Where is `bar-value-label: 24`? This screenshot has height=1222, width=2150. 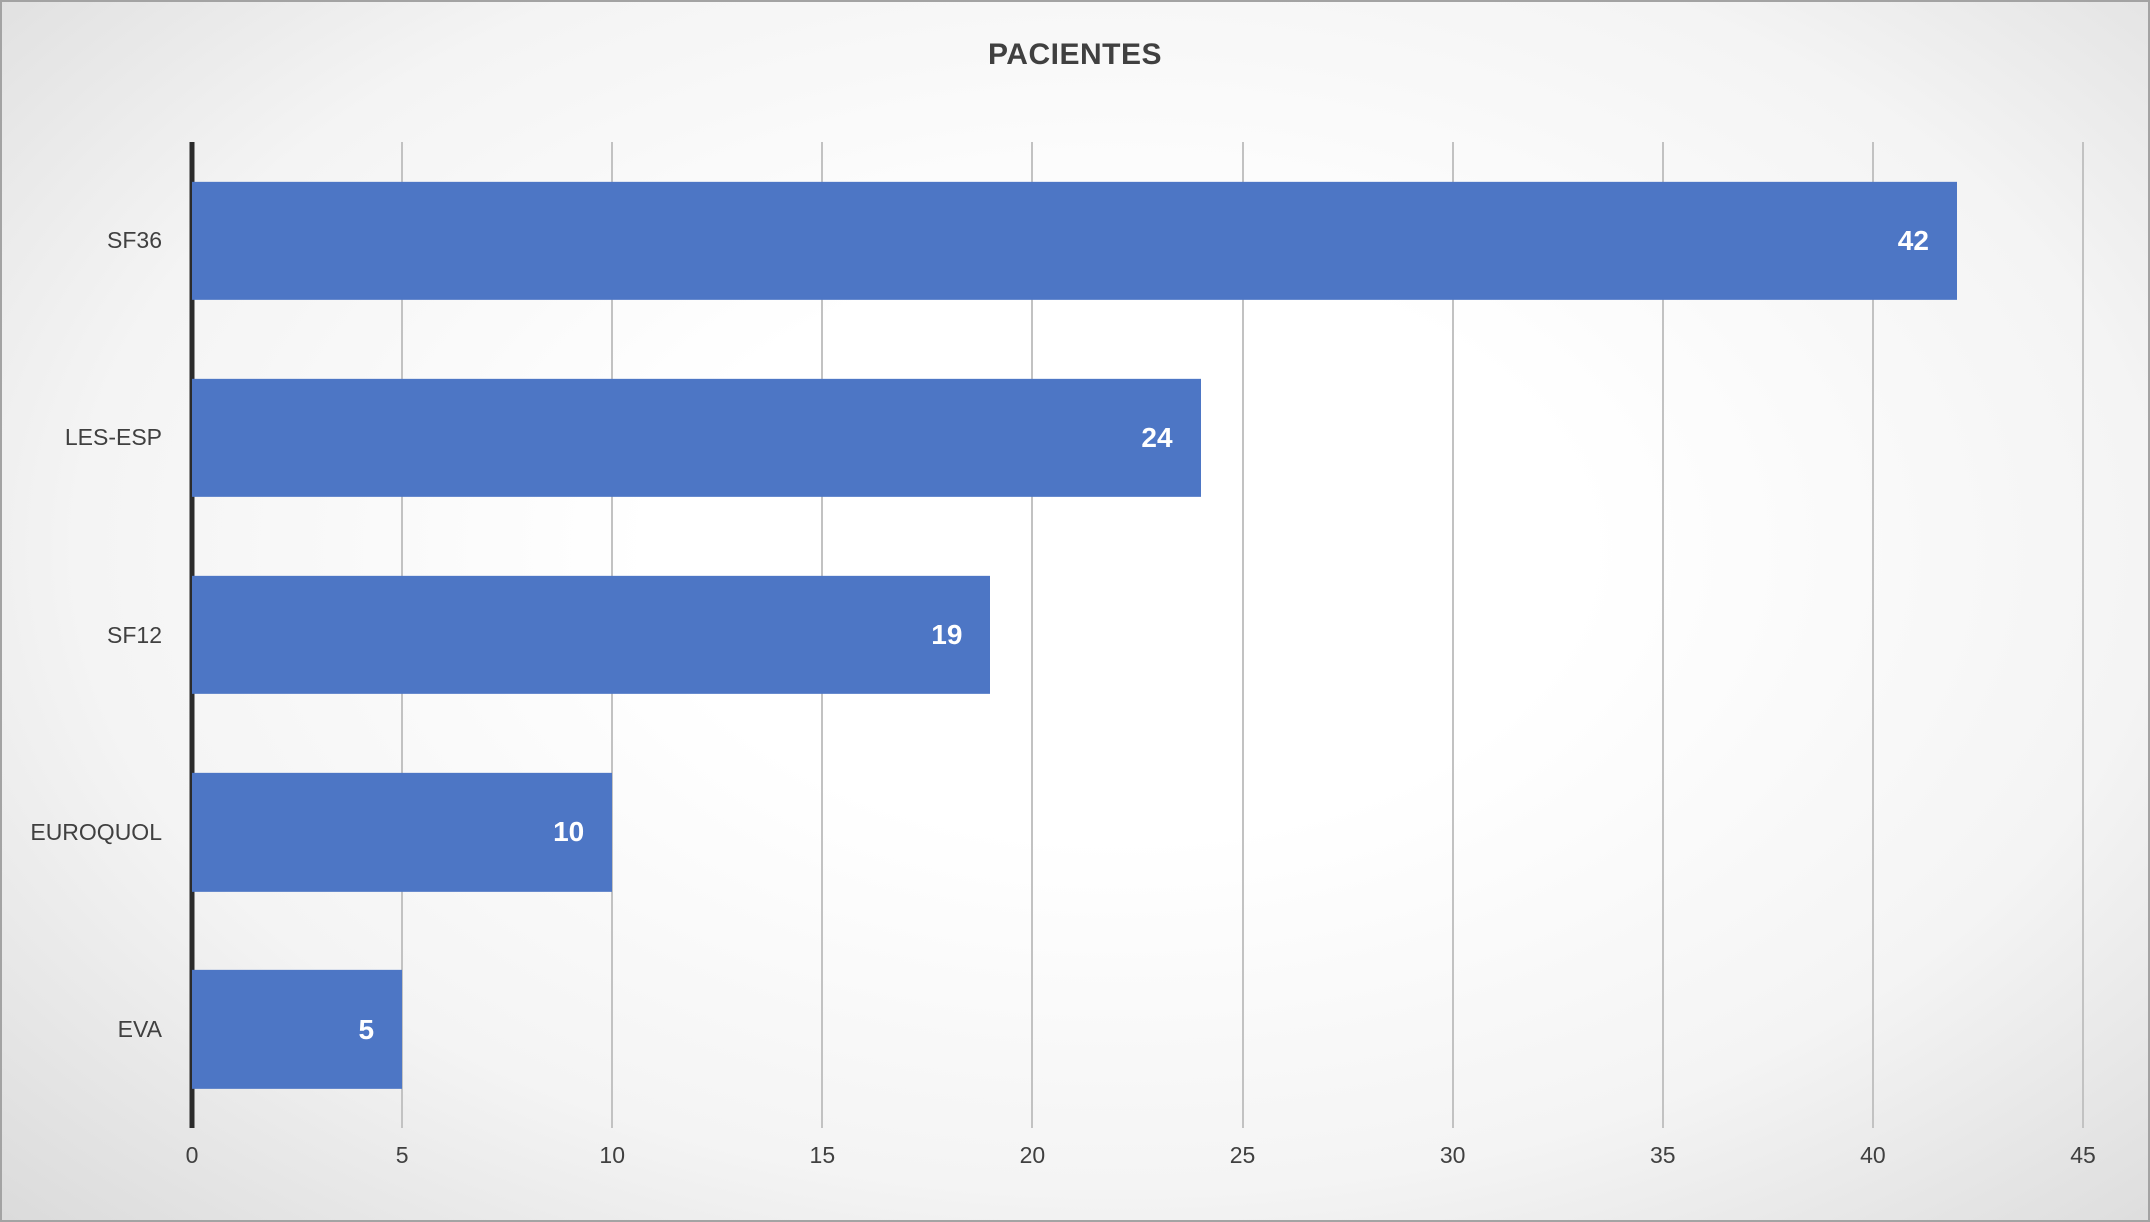
bar-value-label: 24 is located at coordinates (1157, 437).